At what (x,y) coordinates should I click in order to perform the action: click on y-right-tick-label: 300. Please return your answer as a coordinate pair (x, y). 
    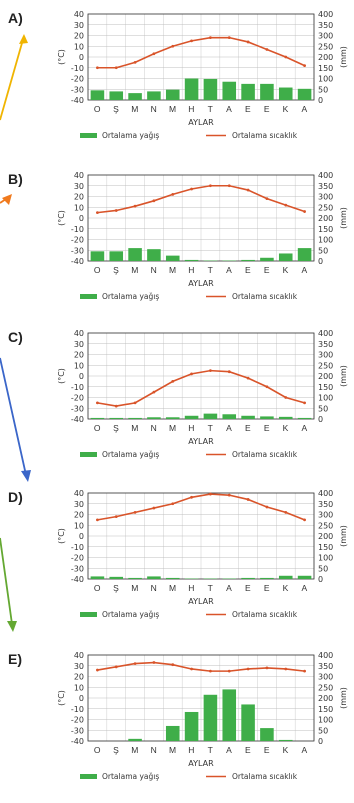
    Looking at the image, I should click on (325, 197).